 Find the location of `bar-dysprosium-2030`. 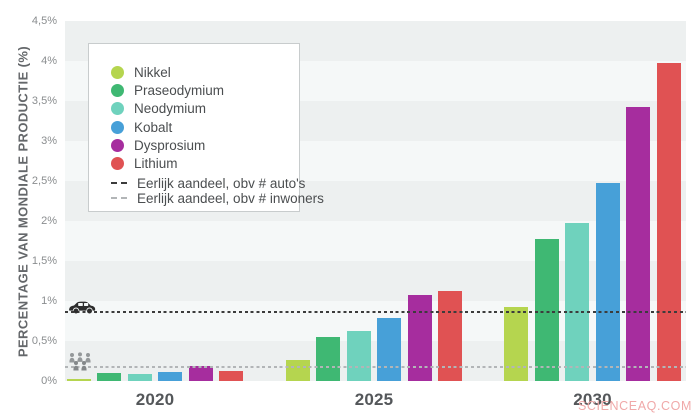

bar-dysprosium-2030 is located at coordinates (638, 243).